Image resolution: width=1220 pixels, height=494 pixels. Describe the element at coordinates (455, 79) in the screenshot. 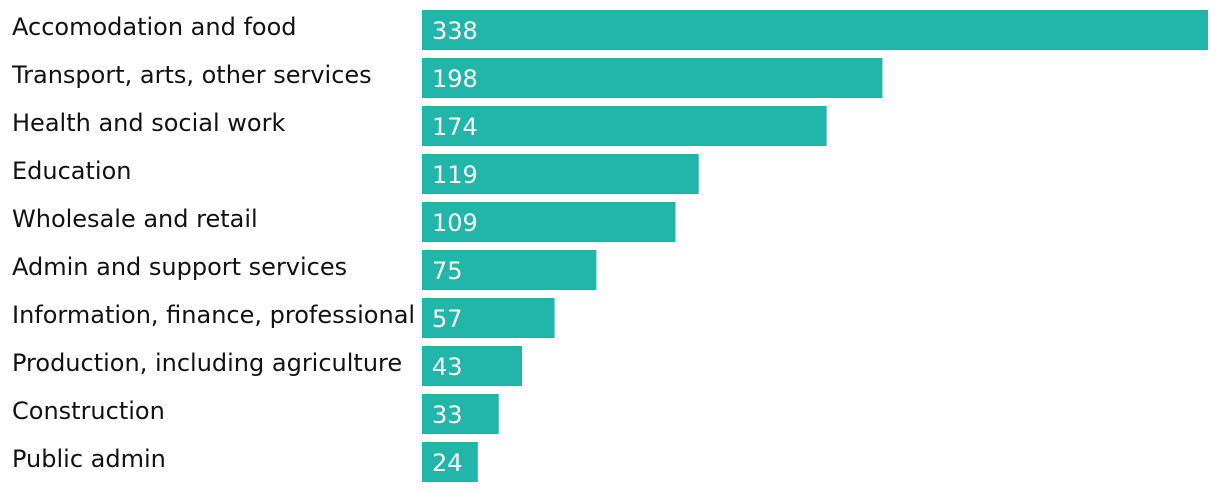

I see `value-label: 198` at that location.